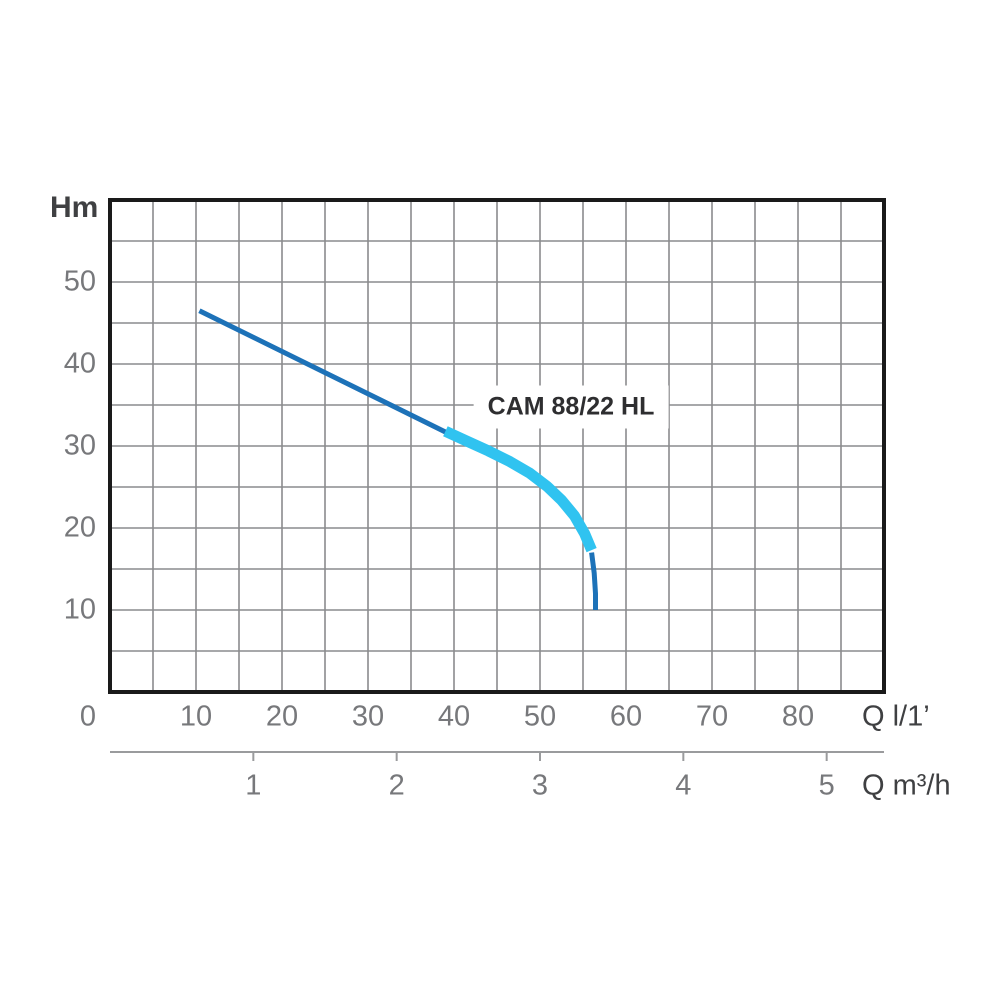  Describe the element at coordinates (327, 373) in the screenshot. I see `head-curve-upper` at that location.